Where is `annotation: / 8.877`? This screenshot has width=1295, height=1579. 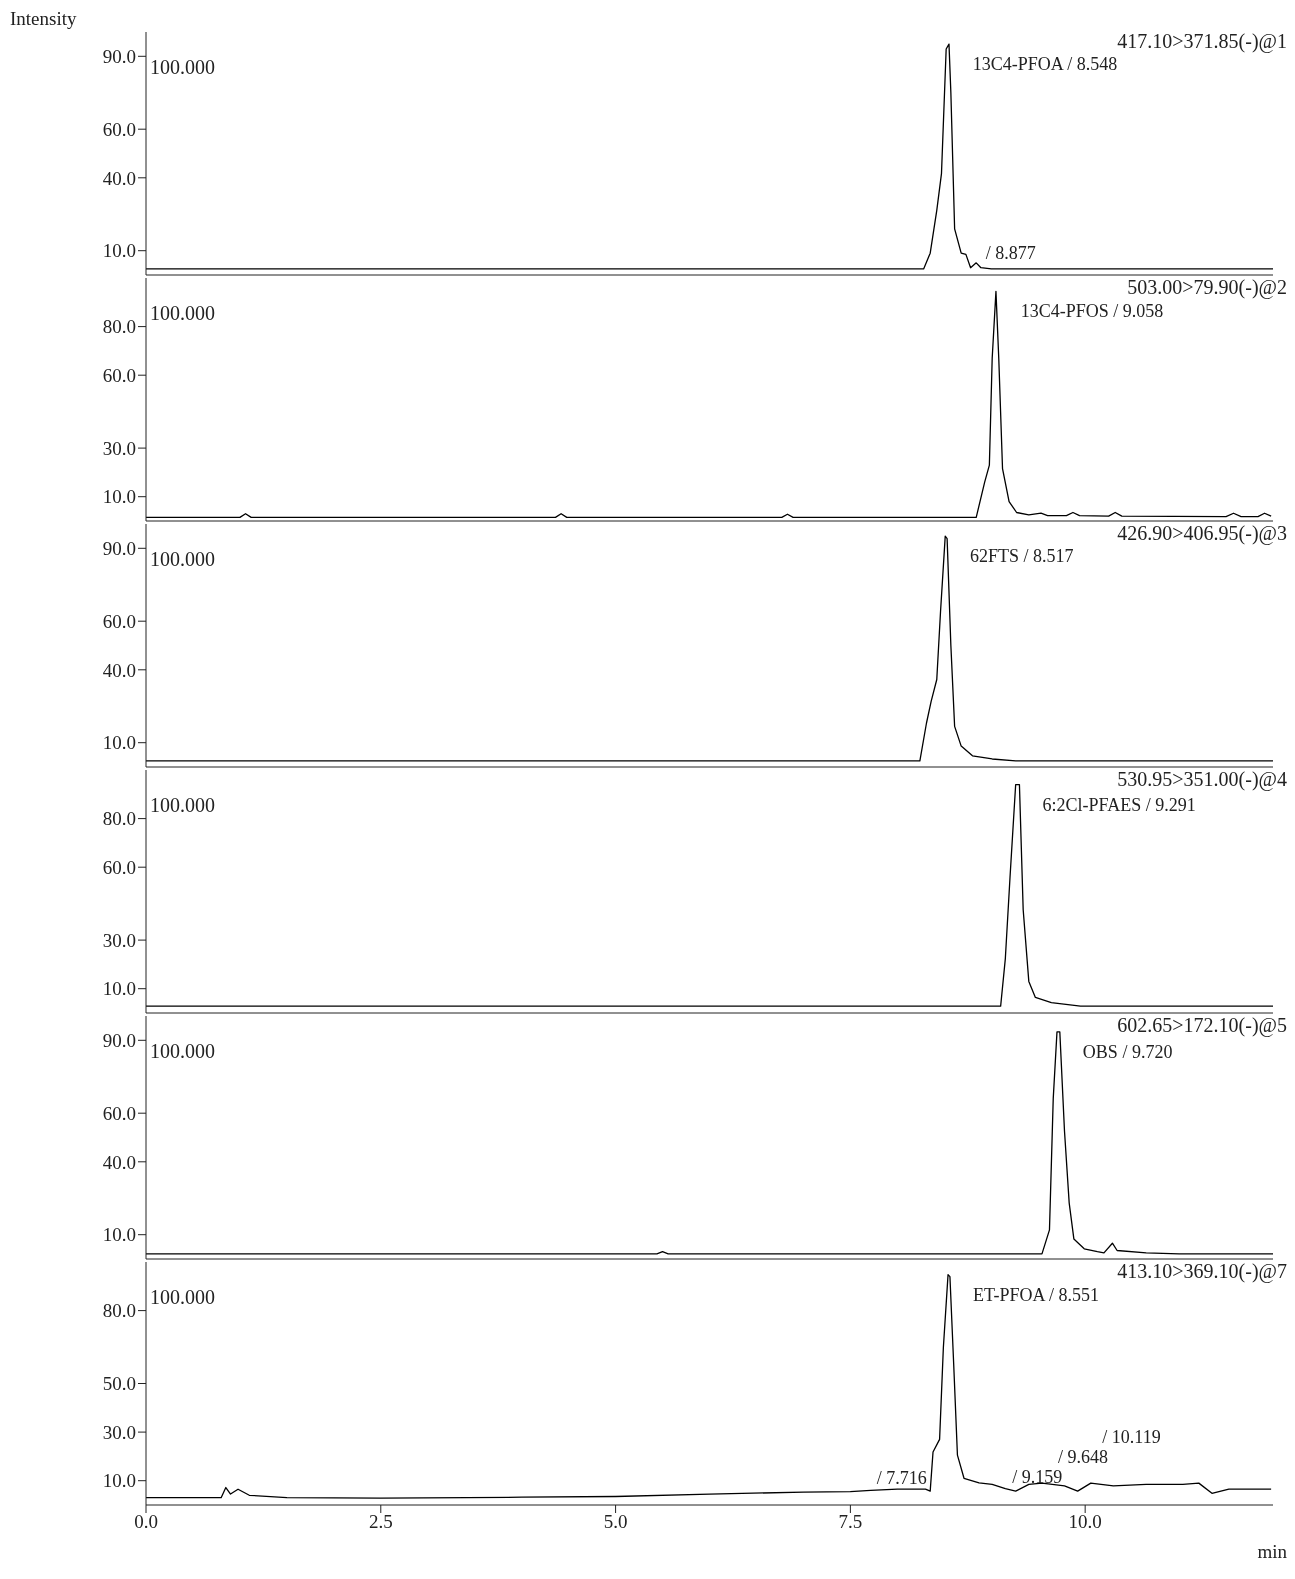
annotation: / 8.877 is located at coordinates (1010, 253).